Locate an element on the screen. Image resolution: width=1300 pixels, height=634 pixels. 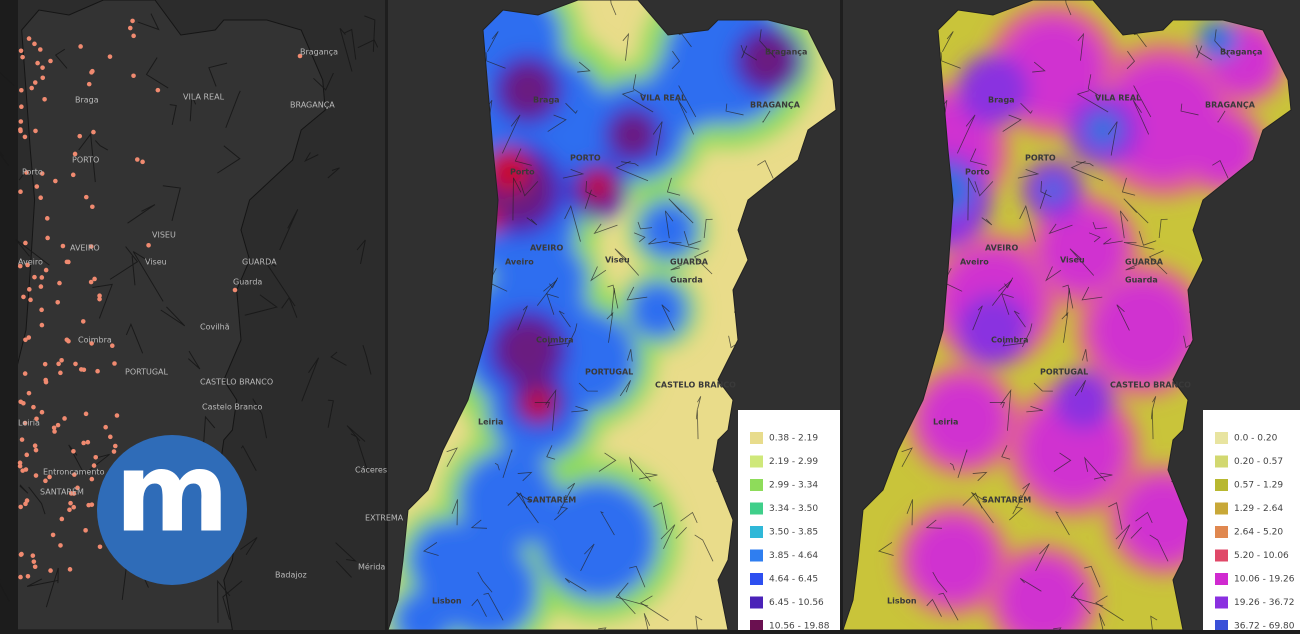
legend-label: 4.64 - 6.45 is located at coordinates (793, 580).